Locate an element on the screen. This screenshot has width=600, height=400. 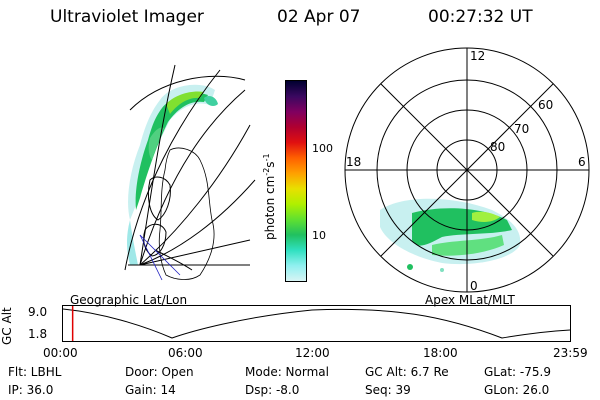
colorbar-tick-10: 10 is located at coordinates (319, 235).